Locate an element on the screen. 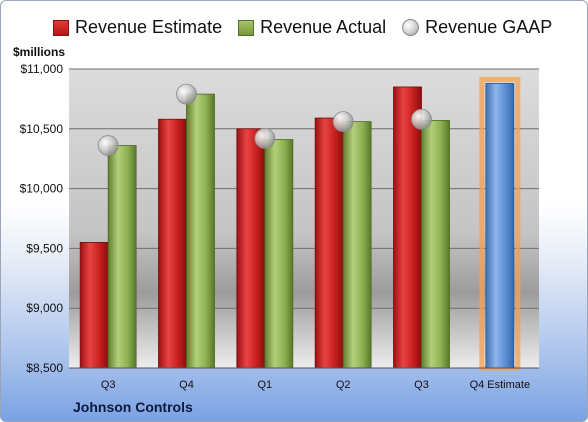  legend-label-actual: Revenue Actual is located at coordinates (323, 27).